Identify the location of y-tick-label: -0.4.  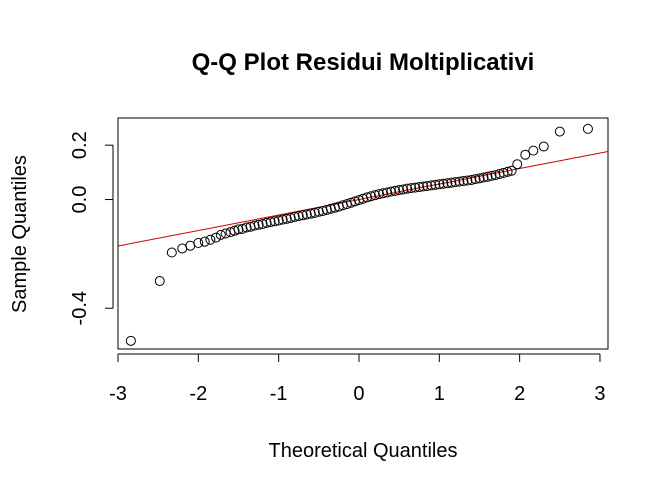
(80, 308).